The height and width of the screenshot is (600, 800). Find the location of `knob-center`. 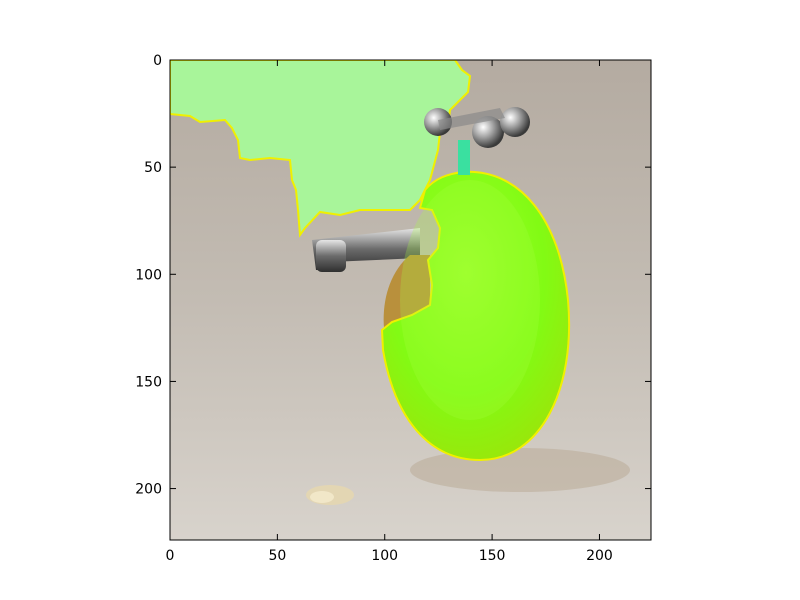

knob-center is located at coordinates (488, 132).